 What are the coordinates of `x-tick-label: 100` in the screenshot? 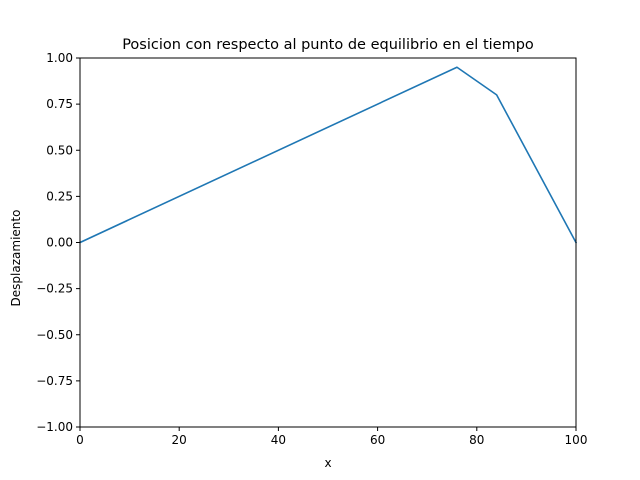 It's located at (576, 440).